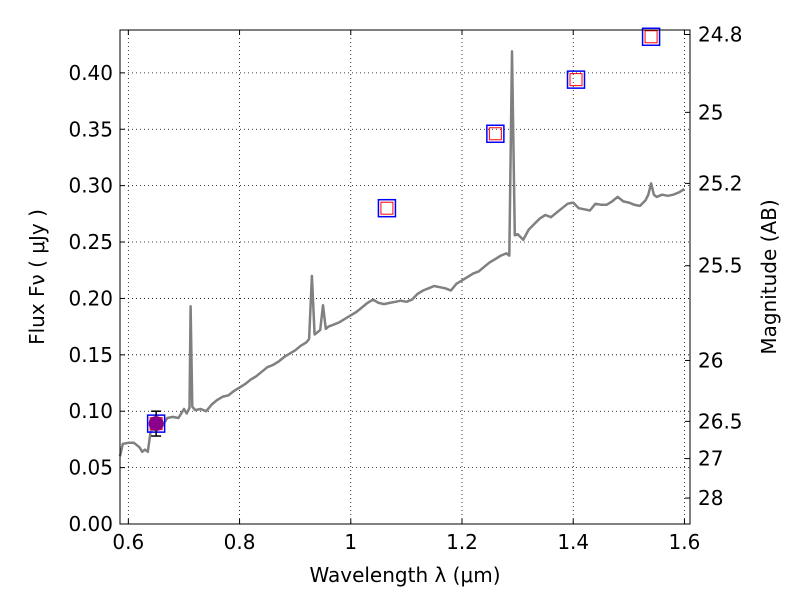 The width and height of the screenshot is (800, 600). Describe the element at coordinates (404, 575) in the screenshot. I see `x-axis-label: Wavelength λ (μm)` at that location.